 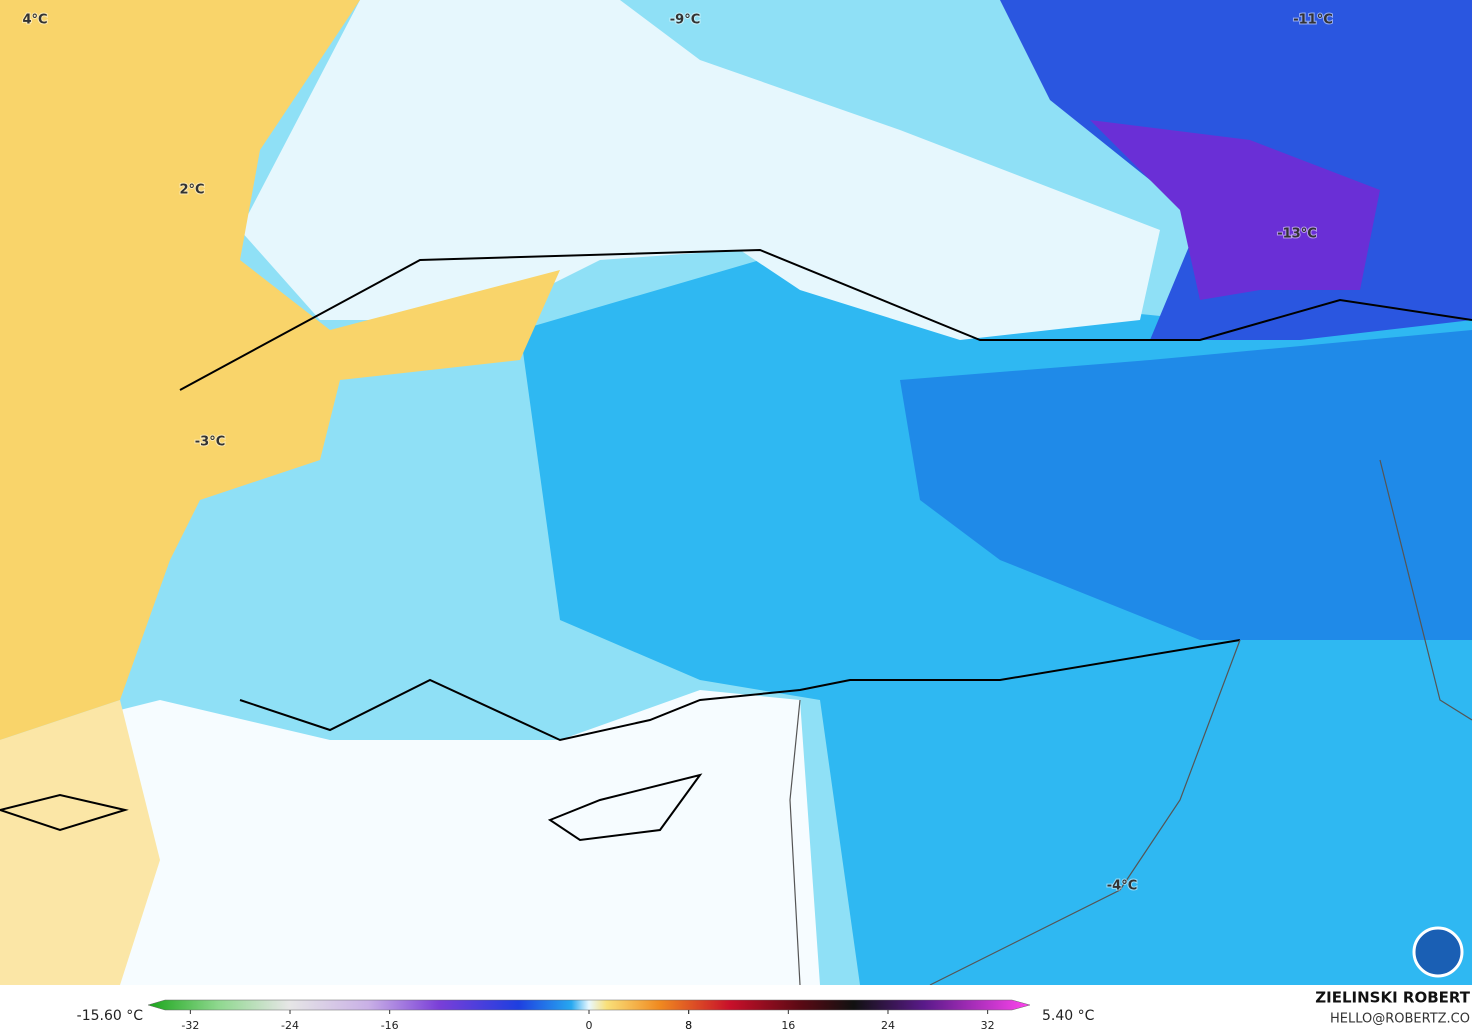 I want to click on temperature-label: -13°C, so click(x=1297, y=234).